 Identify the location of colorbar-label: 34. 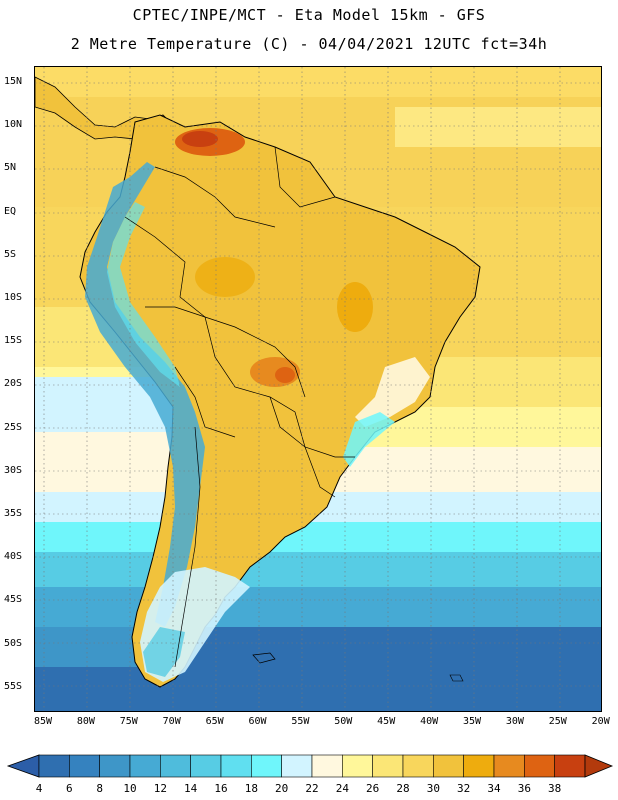
(494, 788).